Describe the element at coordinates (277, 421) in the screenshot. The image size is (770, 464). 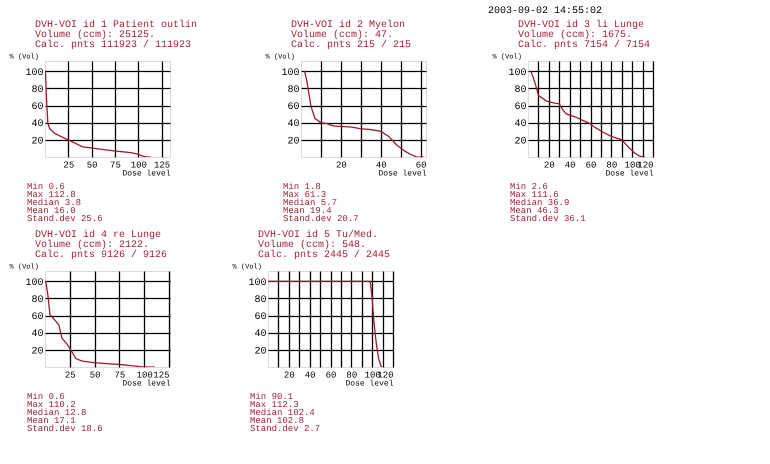
I see `text: Mean 102.8` at that location.